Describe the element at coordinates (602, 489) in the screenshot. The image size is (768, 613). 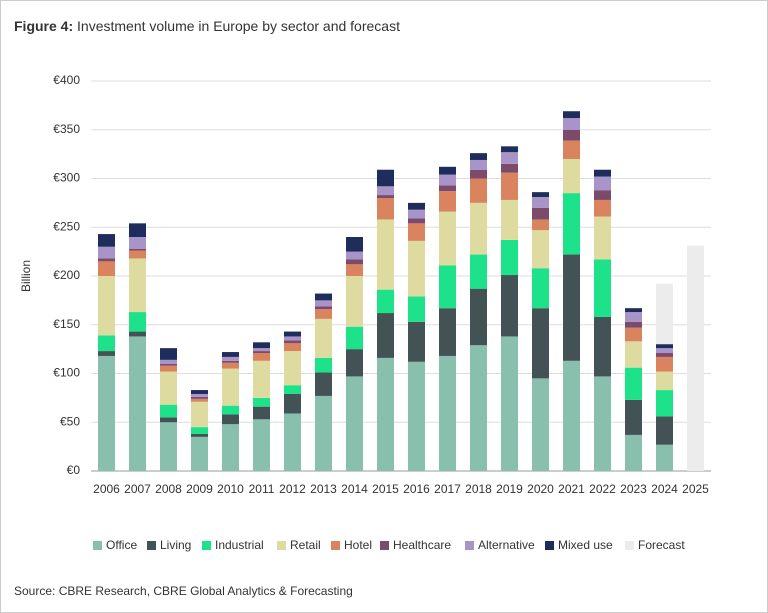
I see `x-tick-label: 2022` at that location.